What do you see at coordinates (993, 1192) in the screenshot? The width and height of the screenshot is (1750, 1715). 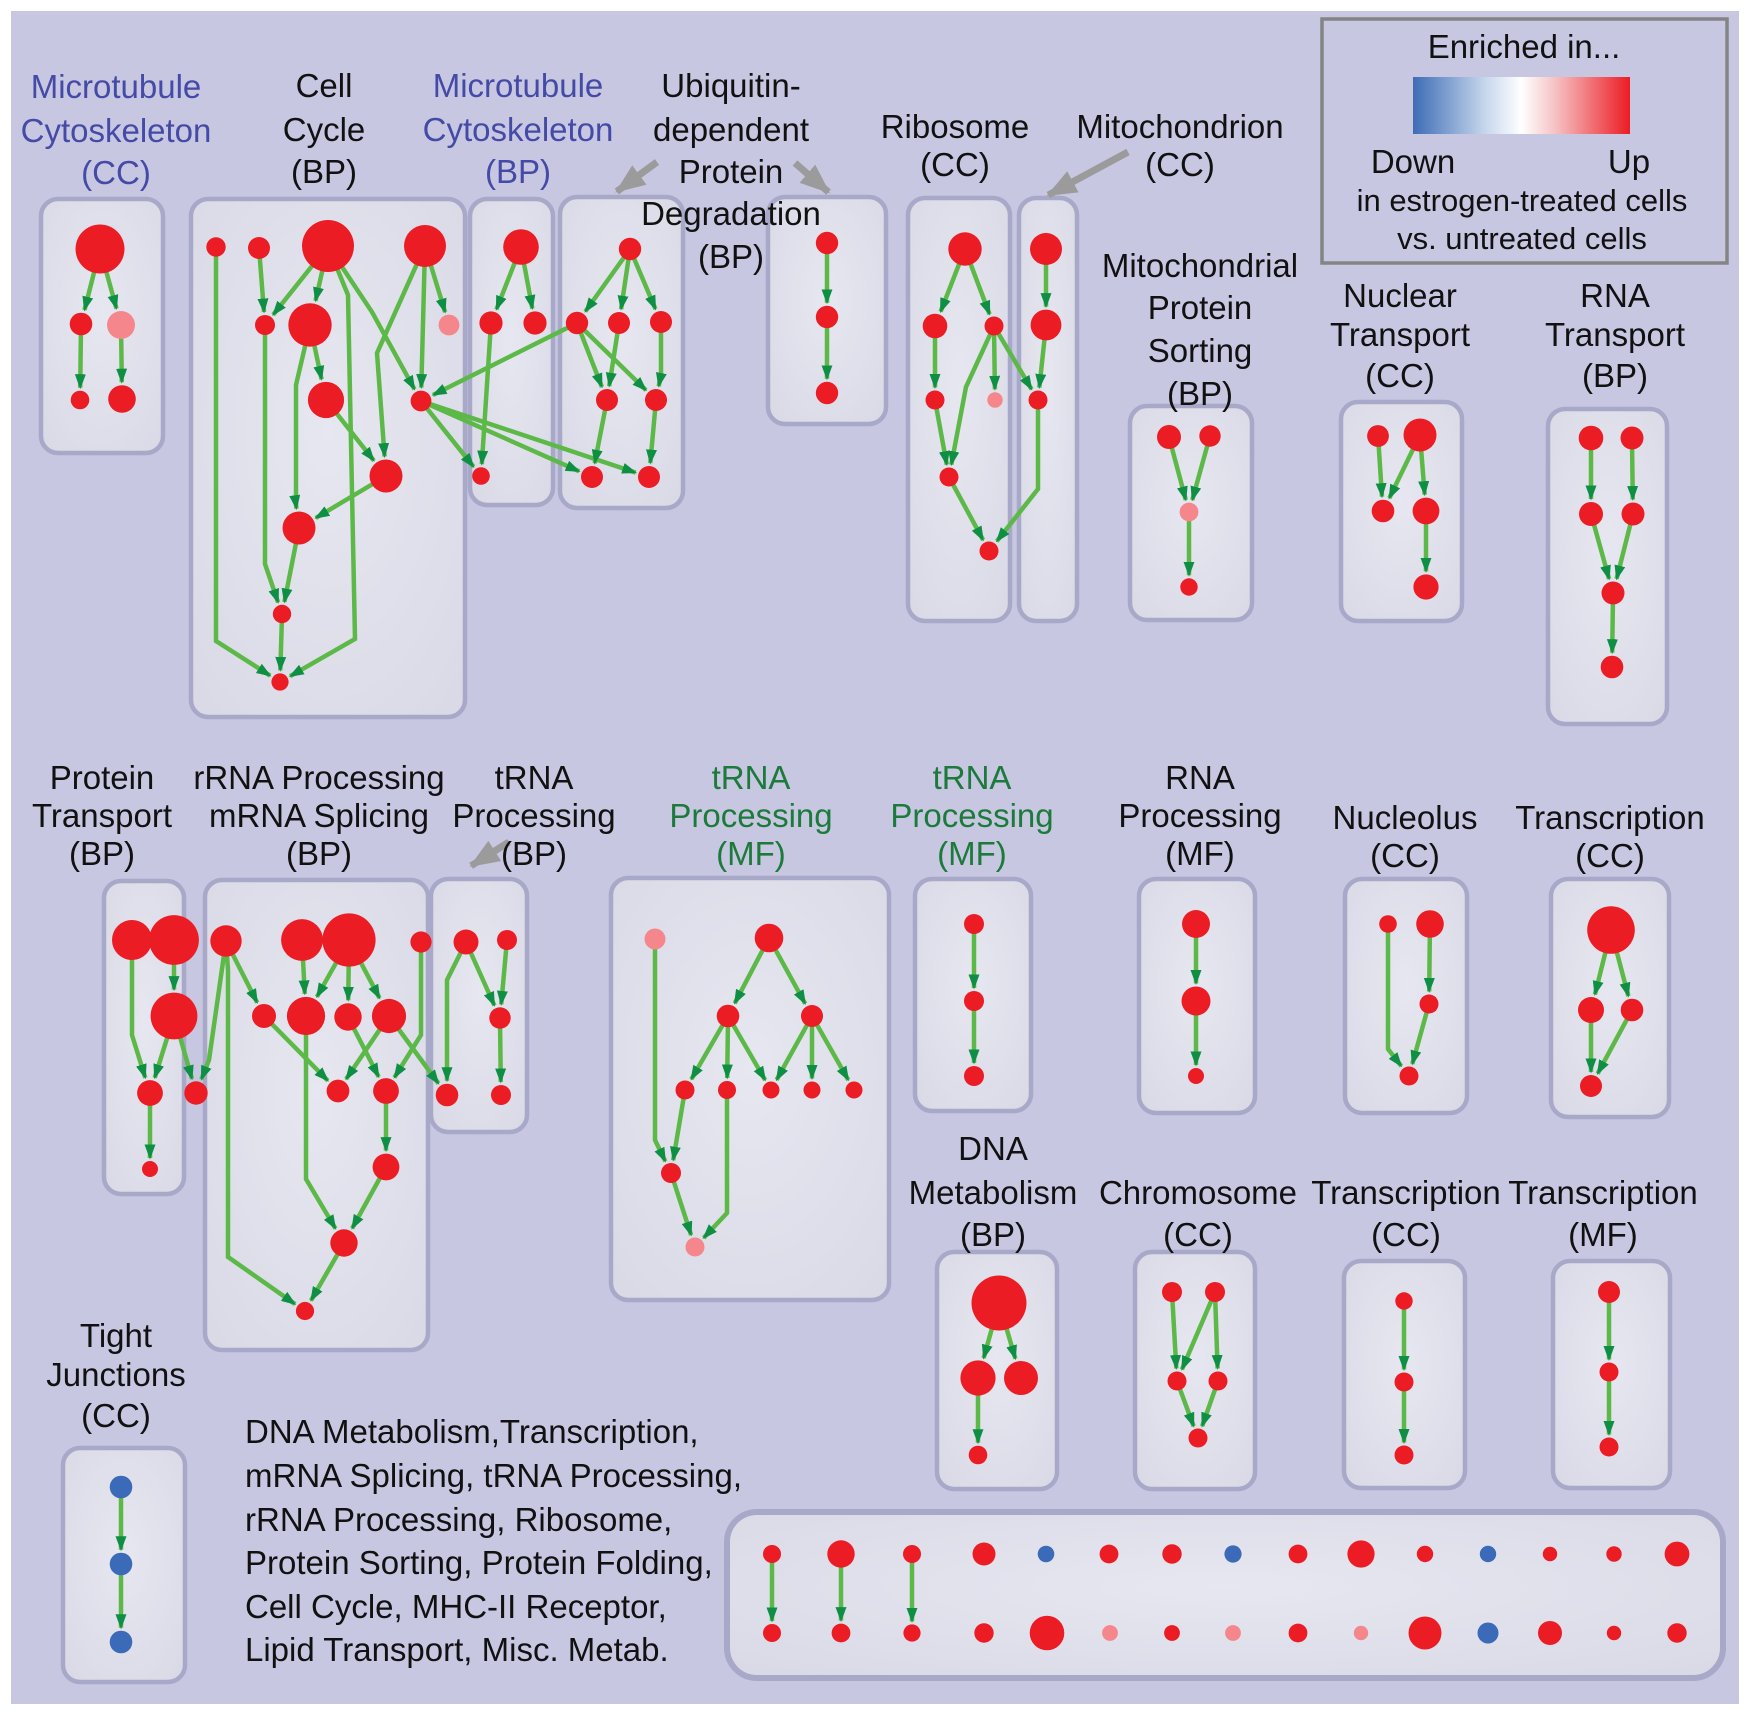 I see `svg-text: Metabolism` at bounding box center [993, 1192].